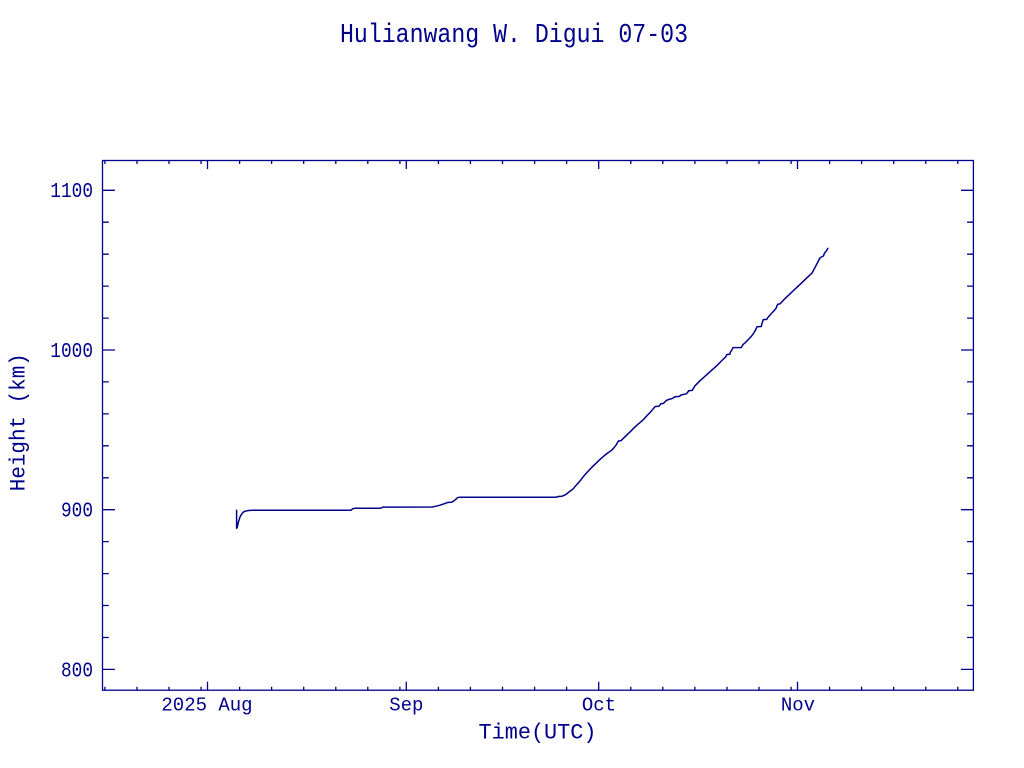 The image size is (1024, 768). What do you see at coordinates (19, 422) in the screenshot?
I see `svg-text: Height (km)` at bounding box center [19, 422].